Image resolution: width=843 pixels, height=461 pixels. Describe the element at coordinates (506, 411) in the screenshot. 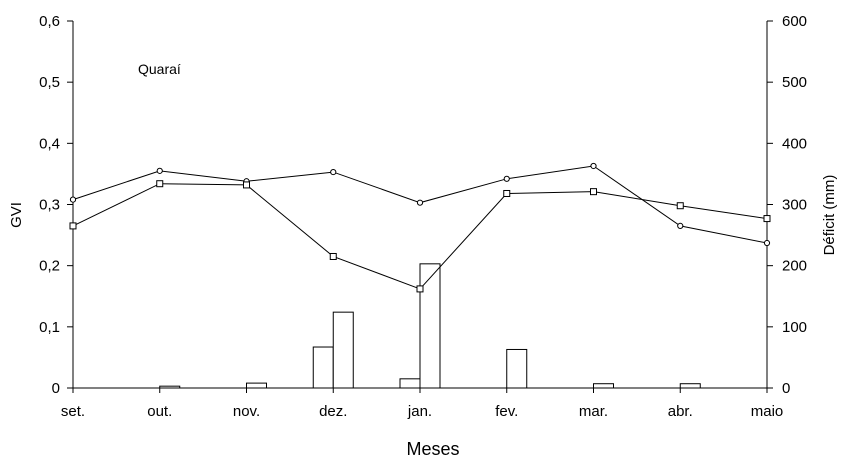

I see `x-tick-label: fev.` at that location.